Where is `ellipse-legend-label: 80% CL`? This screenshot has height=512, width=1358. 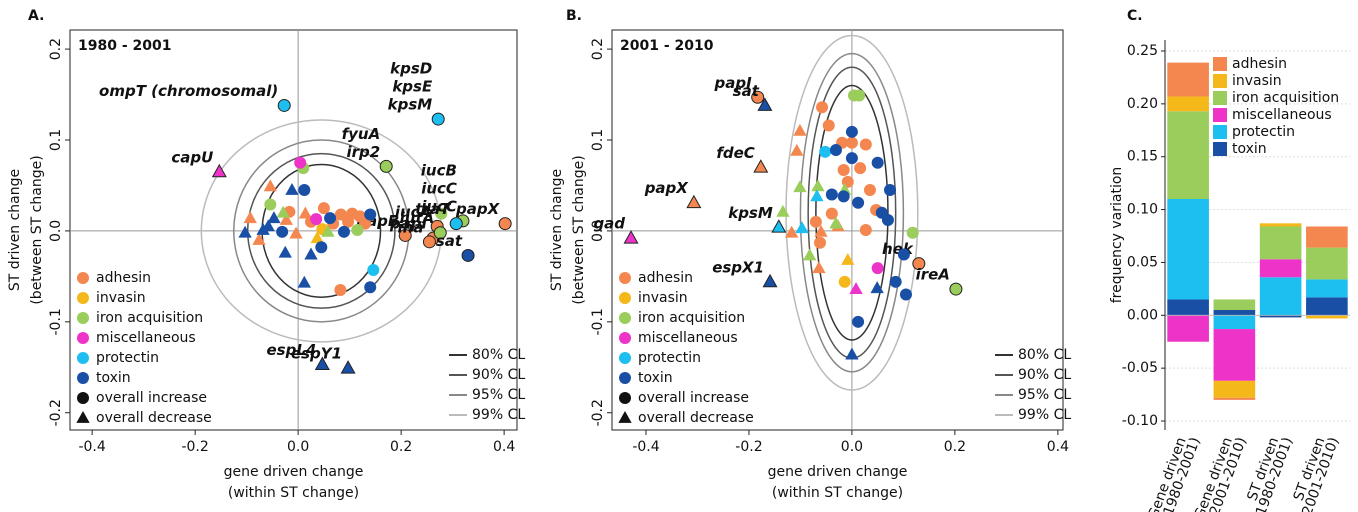 ellipse-legend-label: 80% CL is located at coordinates (1044, 355).